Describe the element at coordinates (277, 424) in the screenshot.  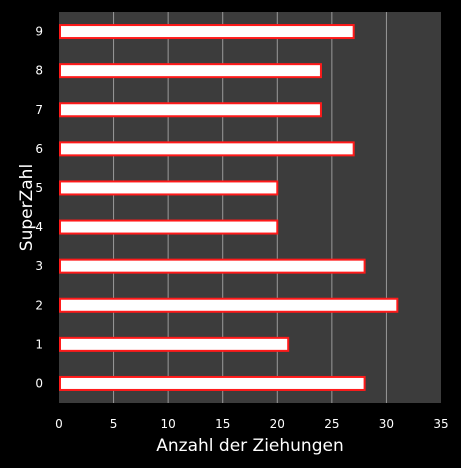
I see `x-tick-label: 20` at that location.